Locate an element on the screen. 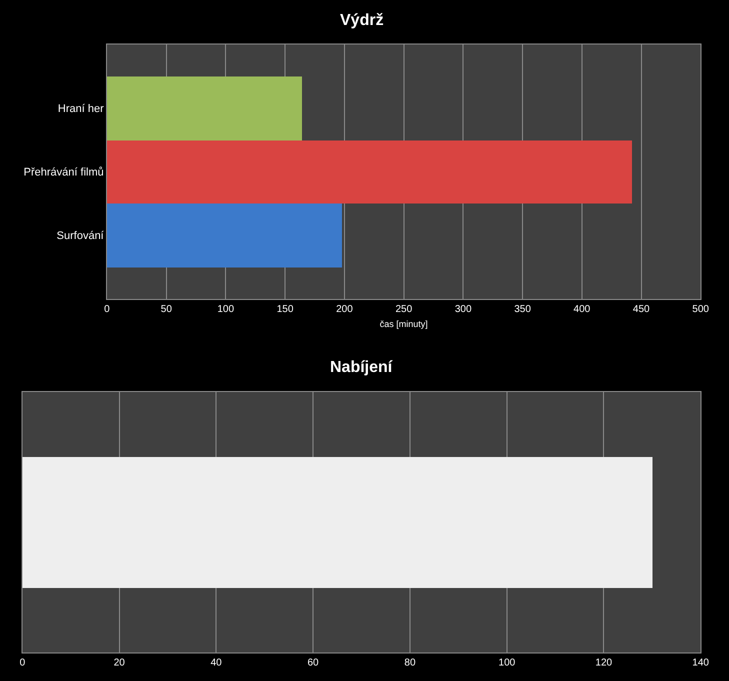  chart-title: Výdrž is located at coordinates (362, 20).